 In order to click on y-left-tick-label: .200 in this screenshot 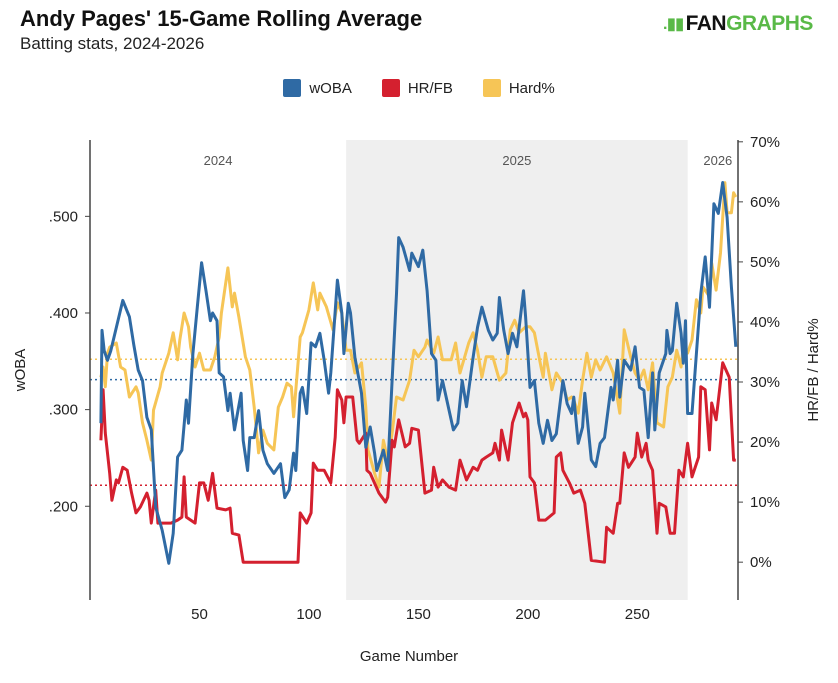, I will do `click(63, 506)`.